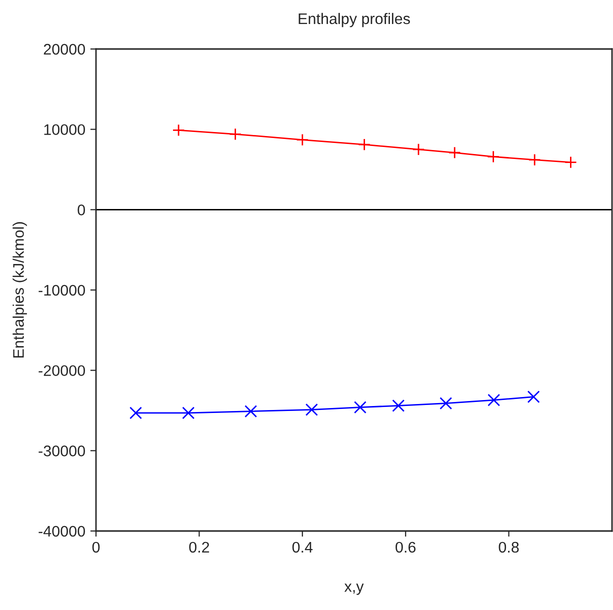  What do you see at coordinates (406, 547) in the screenshot?
I see `x-tick-label: 0.6` at bounding box center [406, 547].